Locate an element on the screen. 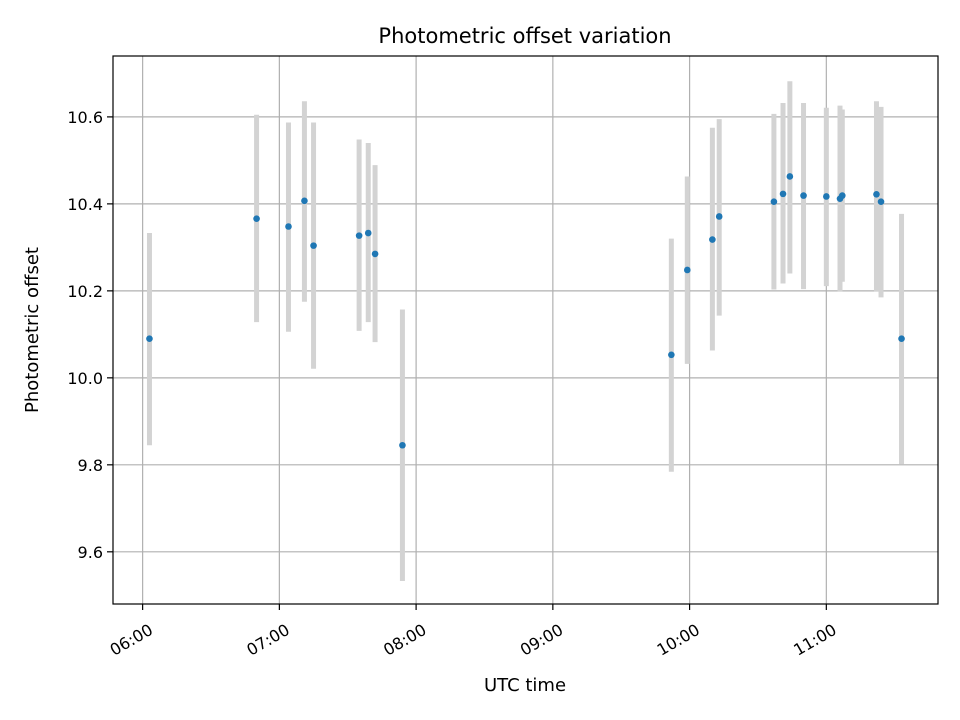 The image size is (960, 720). chart-title: Photometric offset variation is located at coordinates (524, 36).